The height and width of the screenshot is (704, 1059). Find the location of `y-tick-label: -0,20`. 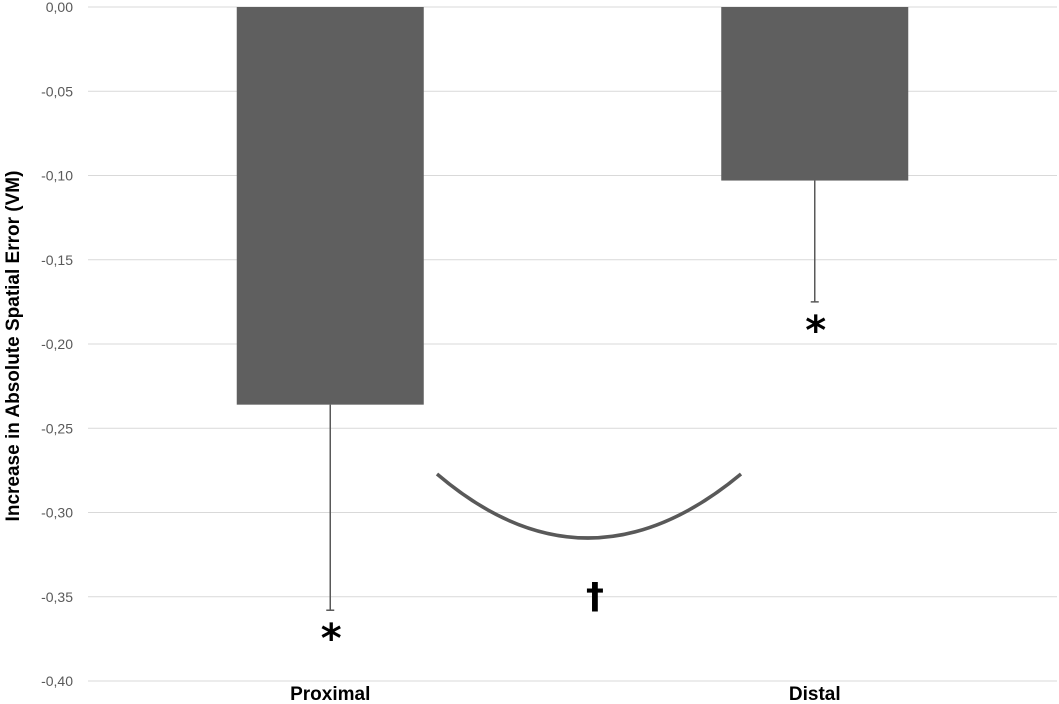

y-tick-label: -0,20 is located at coordinates (57, 344).